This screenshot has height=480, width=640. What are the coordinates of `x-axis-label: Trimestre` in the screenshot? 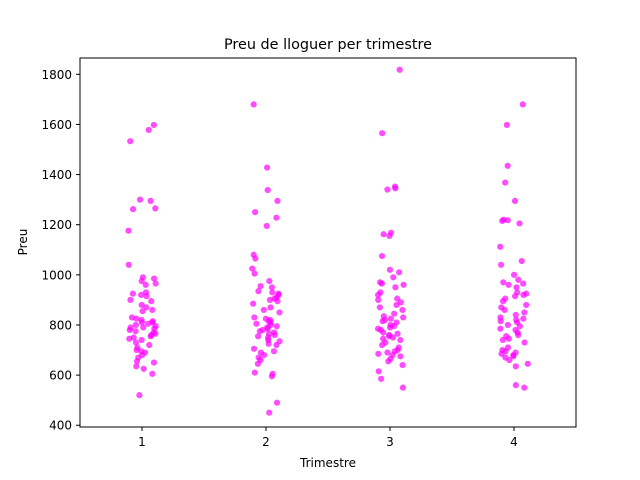 It's located at (327, 463).